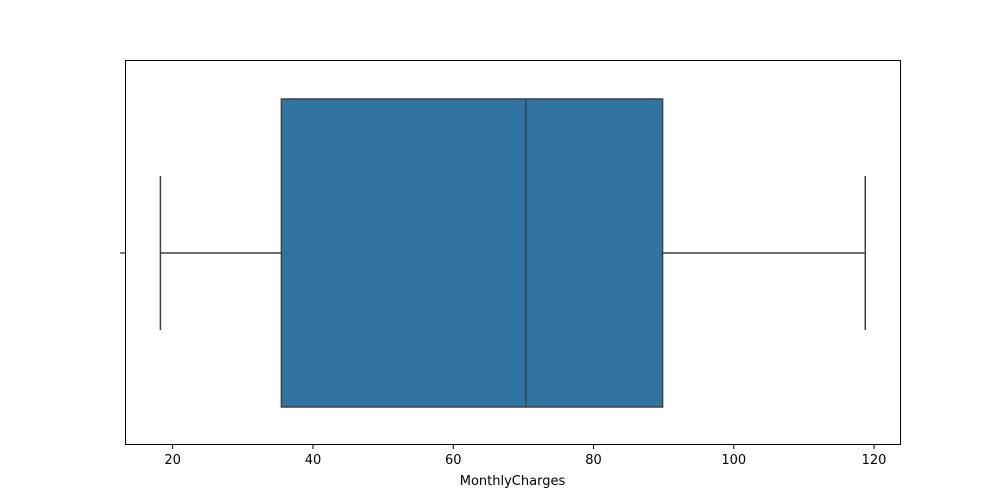 The width and height of the screenshot is (1000, 504). What do you see at coordinates (593, 460) in the screenshot?
I see `x-tick-label: 80` at bounding box center [593, 460].